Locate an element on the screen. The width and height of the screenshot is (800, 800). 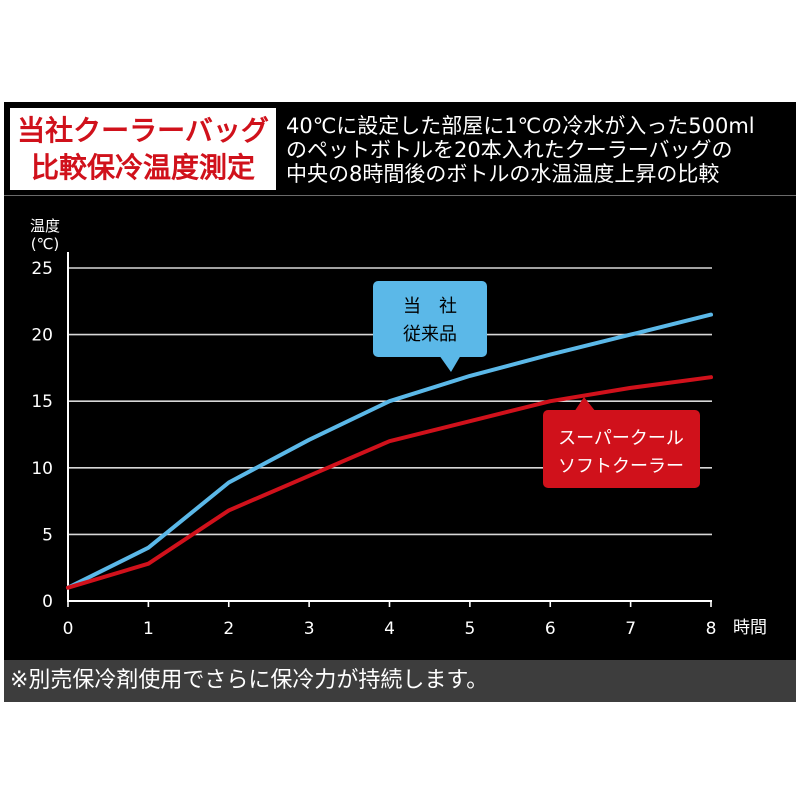
callout-label-line-1: スーパークール is located at coordinates (621, 438).